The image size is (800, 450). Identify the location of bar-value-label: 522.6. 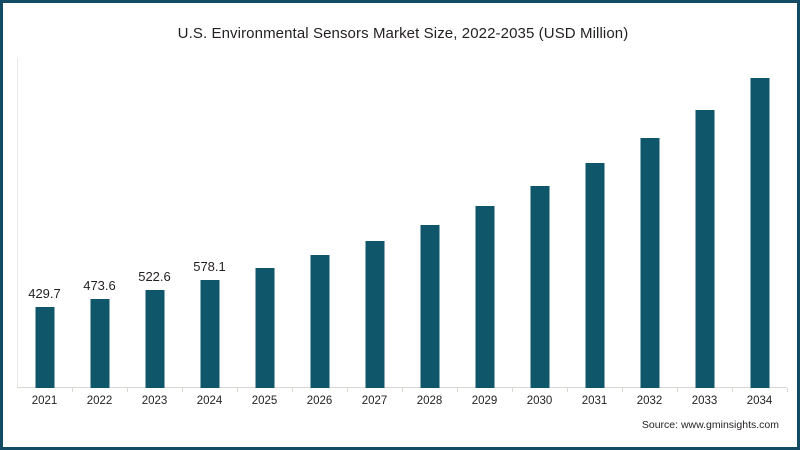
(154, 277).